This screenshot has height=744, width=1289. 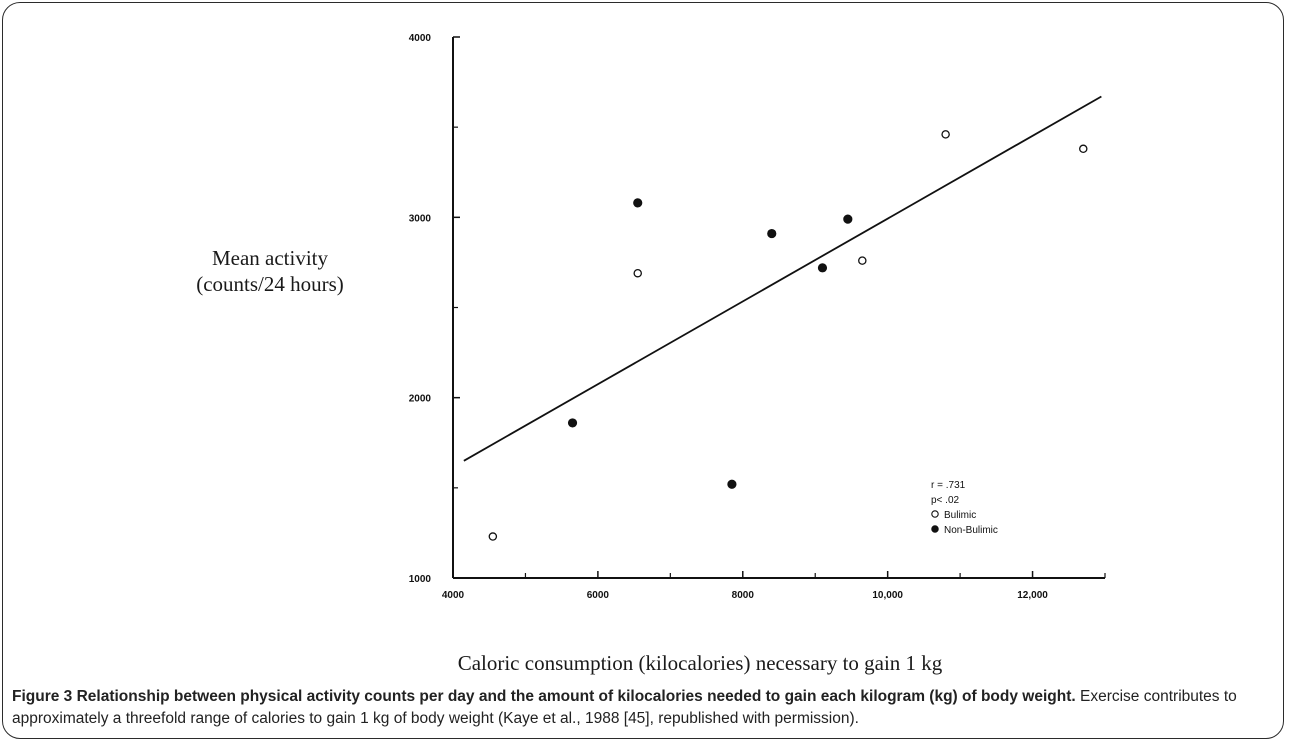 I want to click on legend-marker-non-bulimic, so click(x=935, y=529).